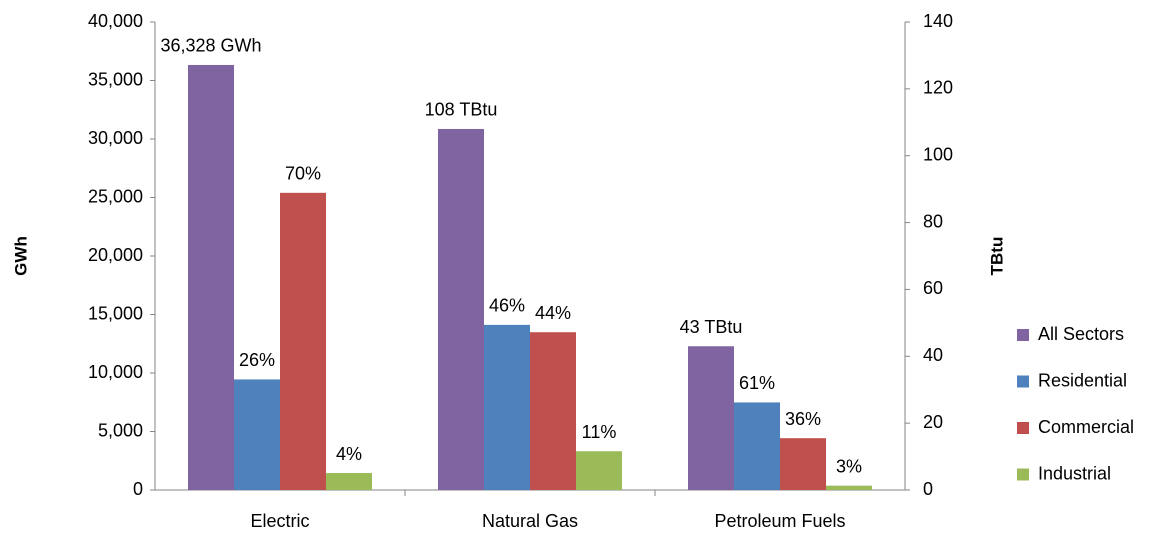 The image size is (1167, 535). What do you see at coordinates (996, 256) in the screenshot?
I see `y2-axis-title: TBtu` at bounding box center [996, 256].